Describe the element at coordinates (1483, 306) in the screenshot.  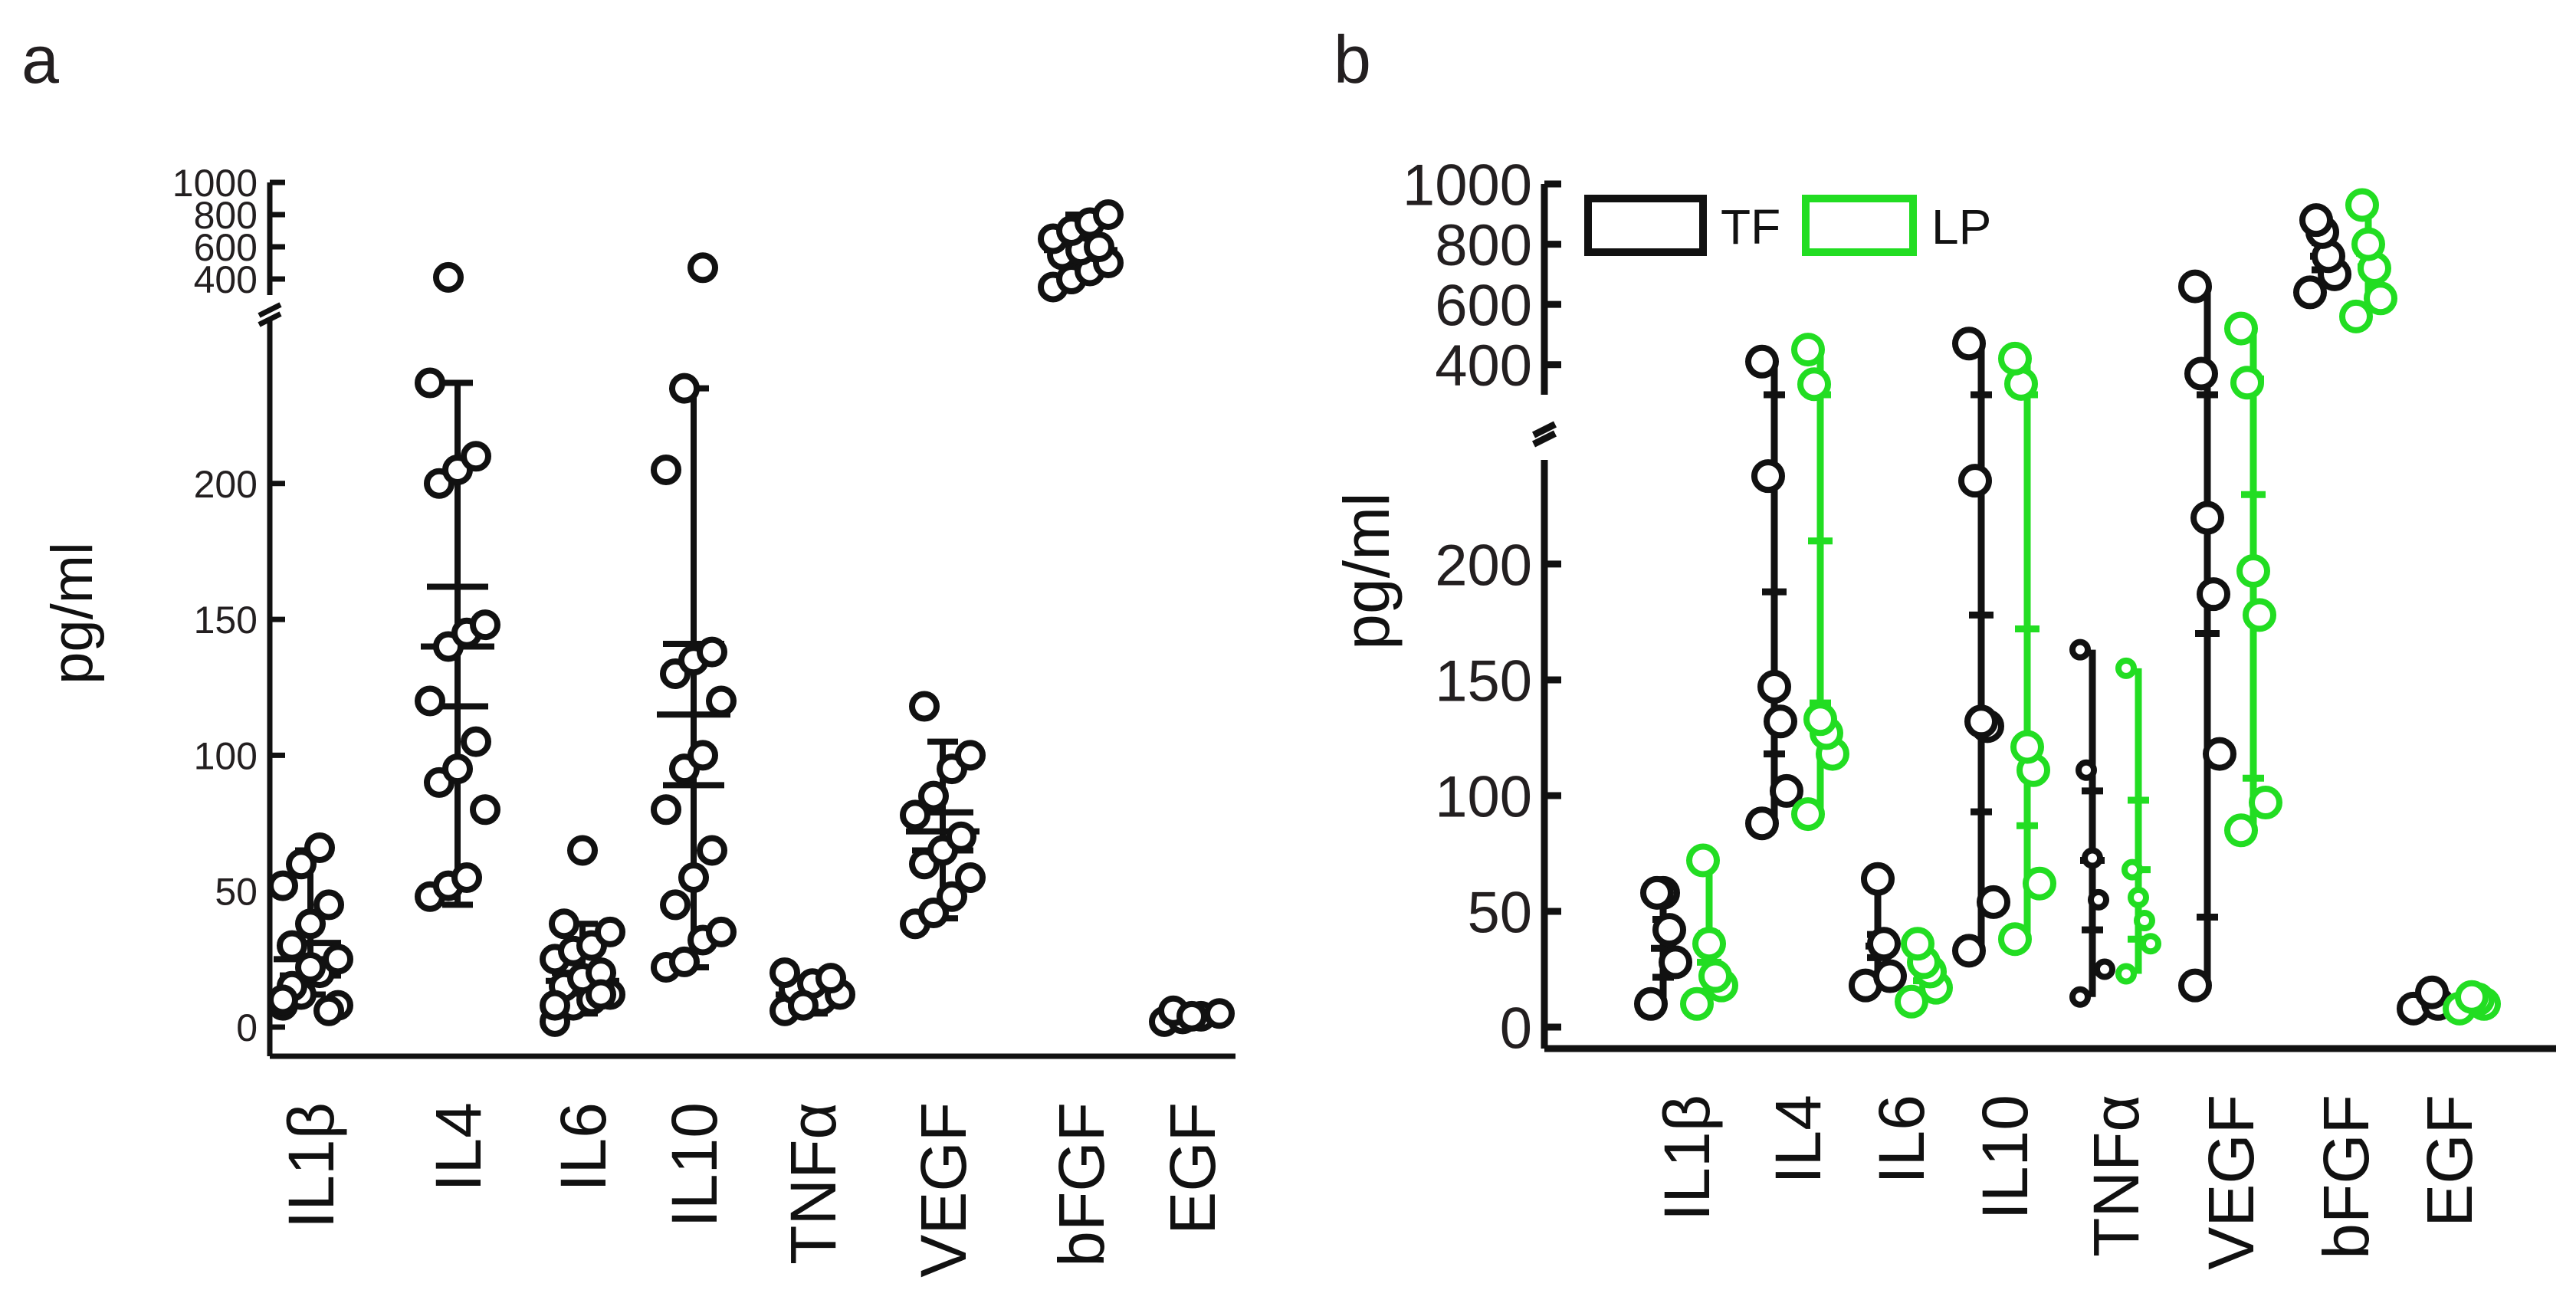
I see `y-tick-label: 600` at that location.